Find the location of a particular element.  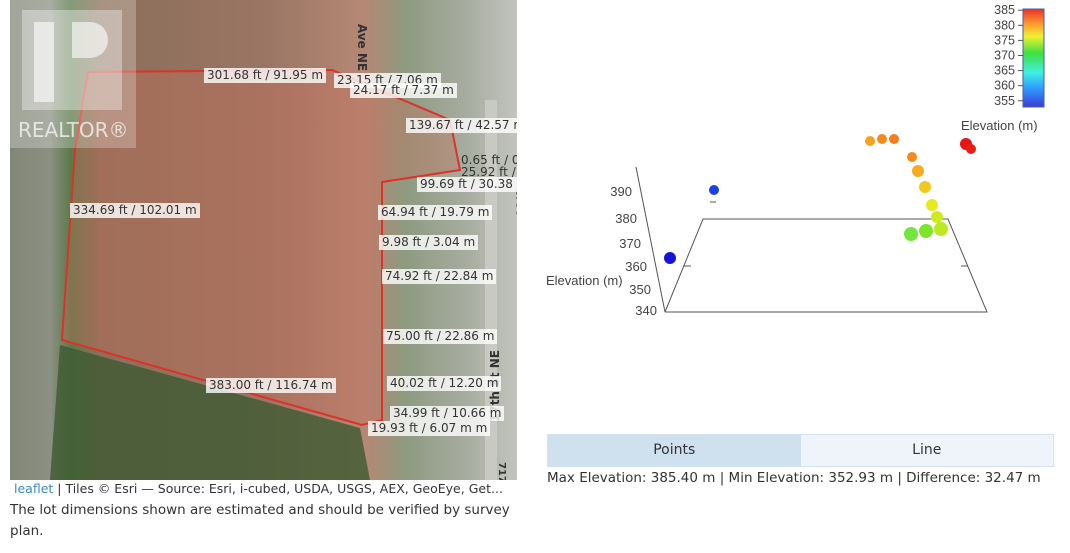

colorbar-tick-label: 365 is located at coordinates (1004, 71).